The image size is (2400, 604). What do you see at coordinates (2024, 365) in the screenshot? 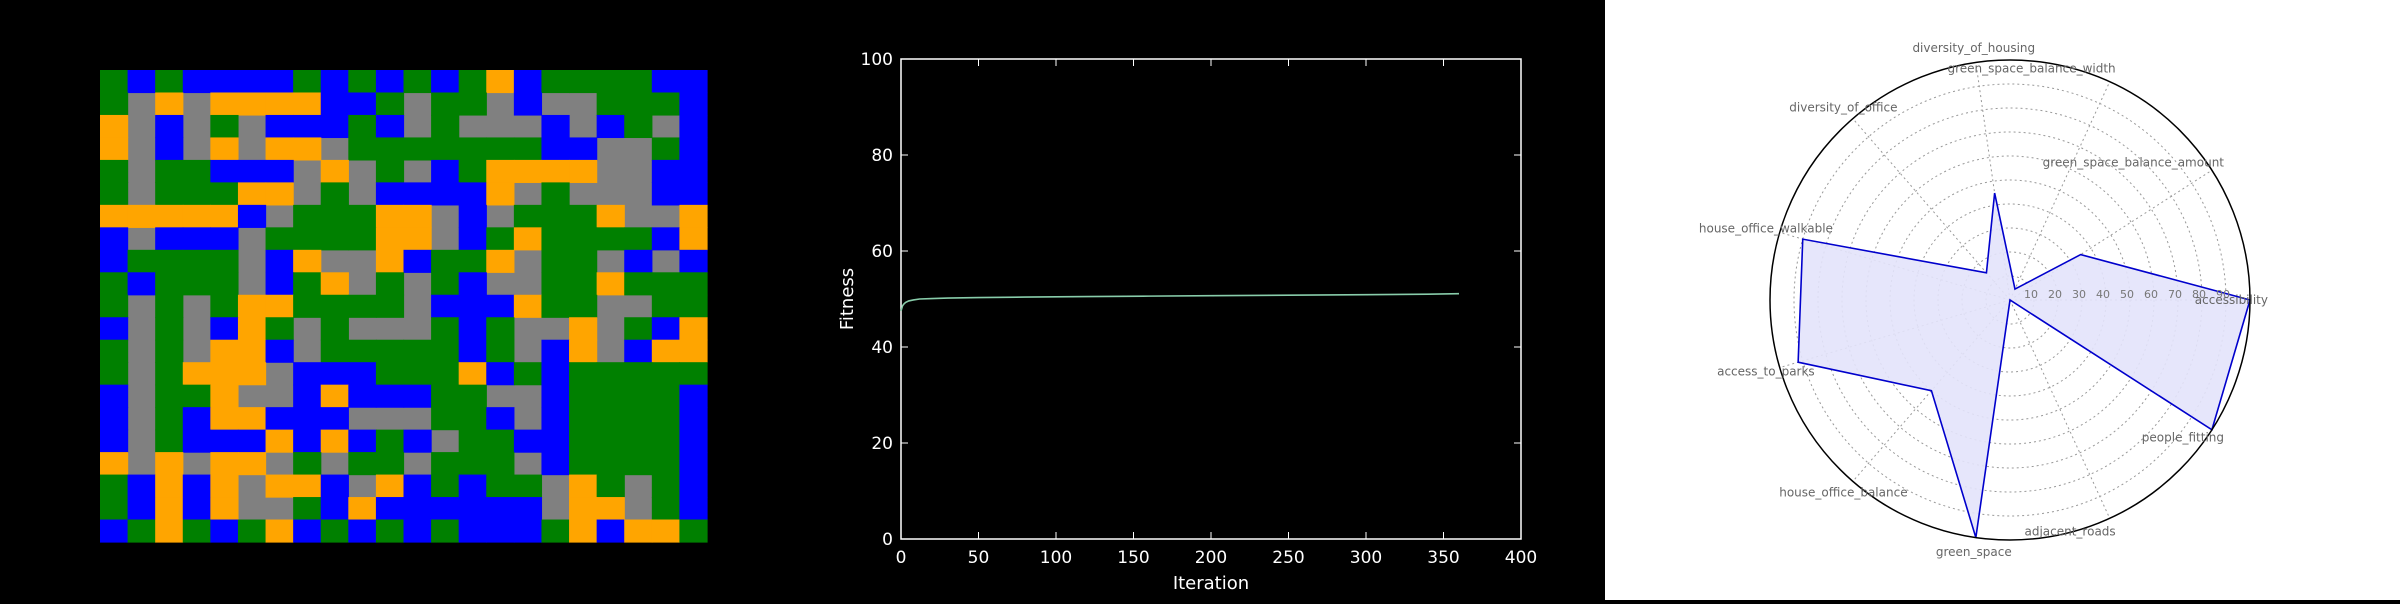
I see `radar-line` at bounding box center [2024, 365].